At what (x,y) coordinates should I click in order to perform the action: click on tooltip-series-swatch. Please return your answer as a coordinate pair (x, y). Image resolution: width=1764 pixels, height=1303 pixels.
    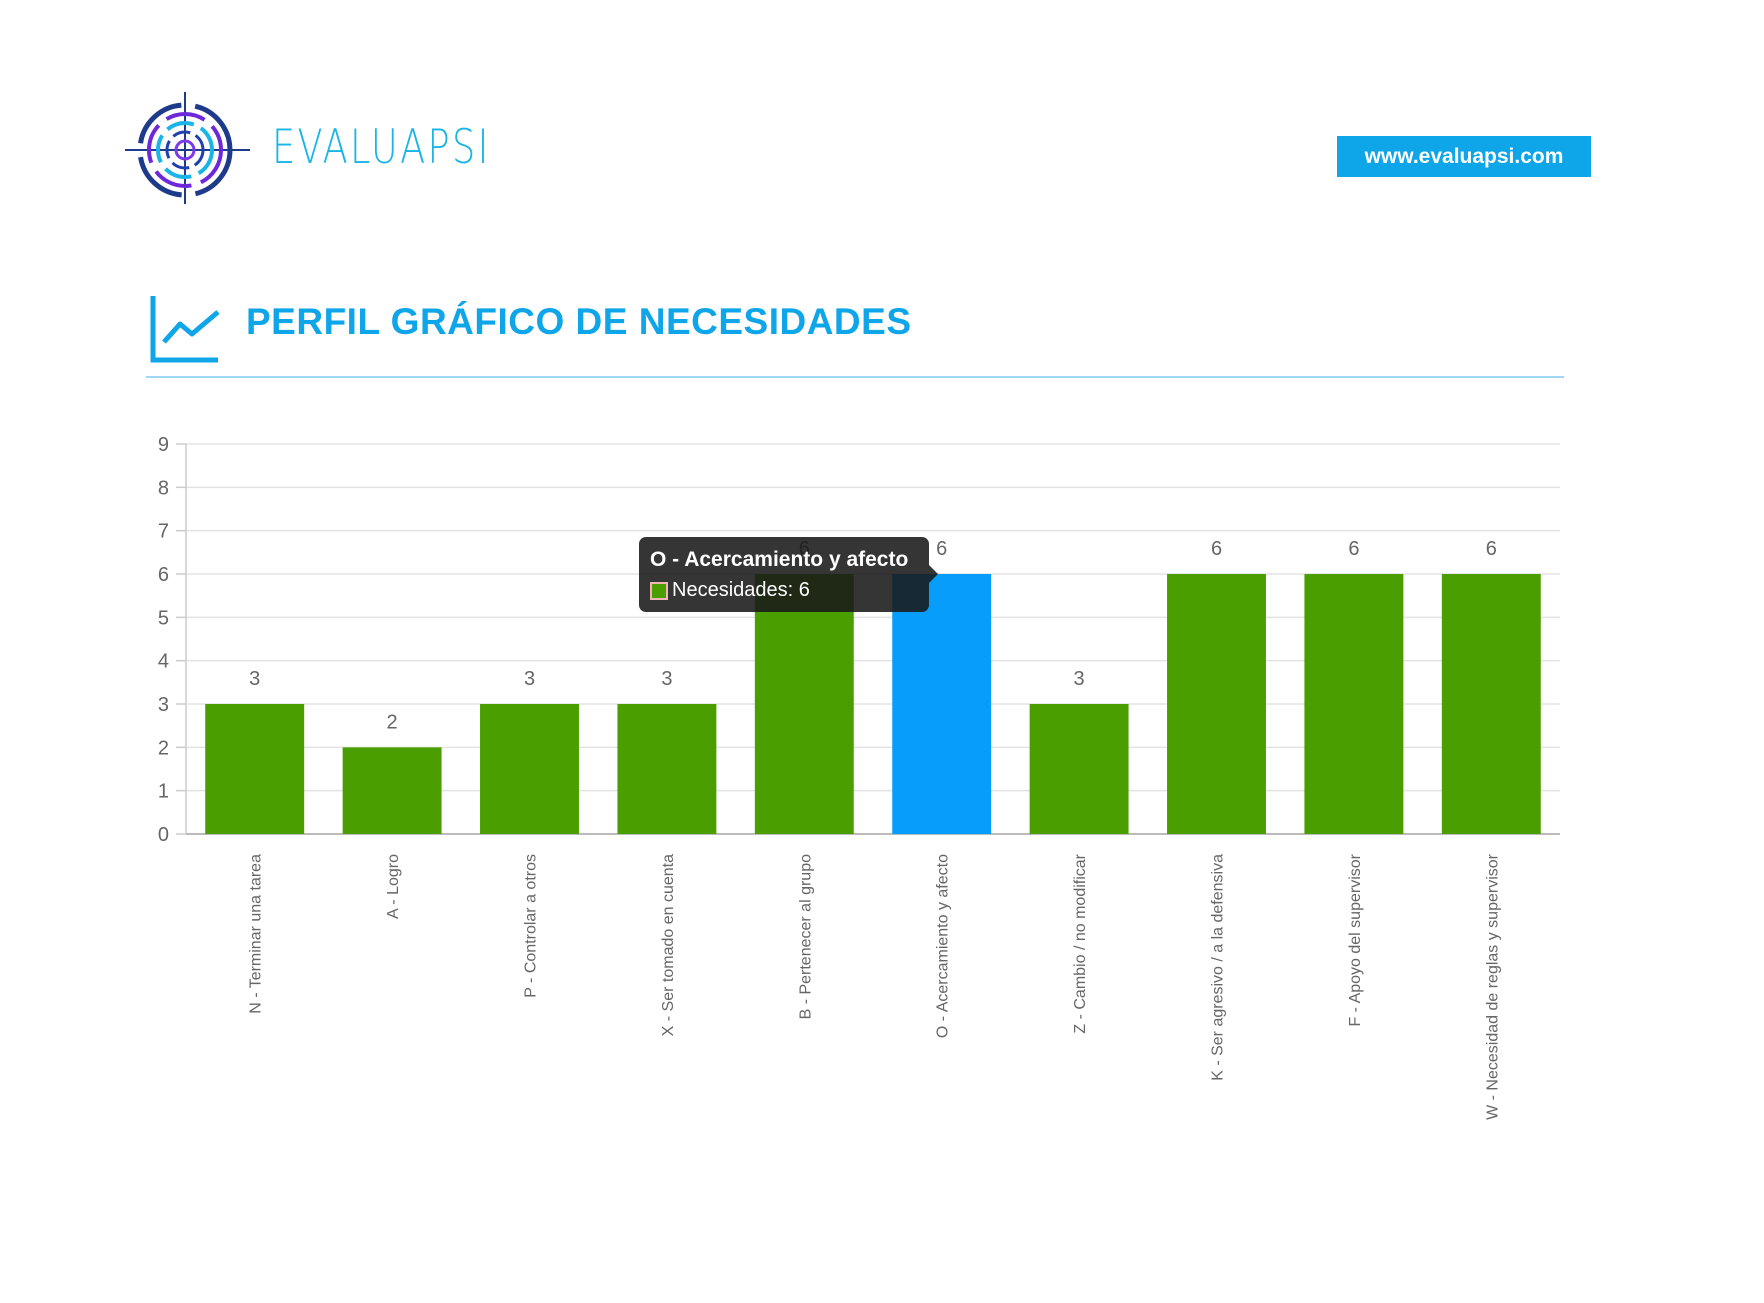
    Looking at the image, I should click on (659, 590).